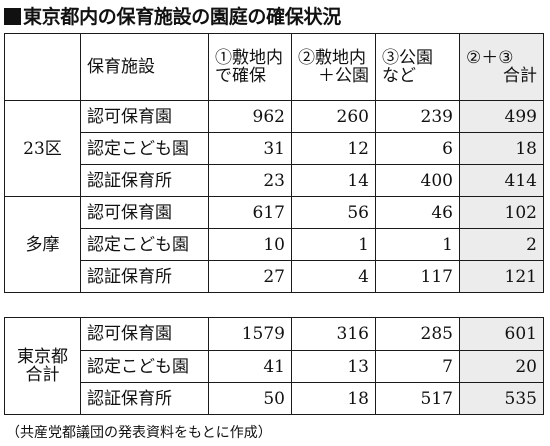  I want to click on value-cell: 4, so click(333, 276).